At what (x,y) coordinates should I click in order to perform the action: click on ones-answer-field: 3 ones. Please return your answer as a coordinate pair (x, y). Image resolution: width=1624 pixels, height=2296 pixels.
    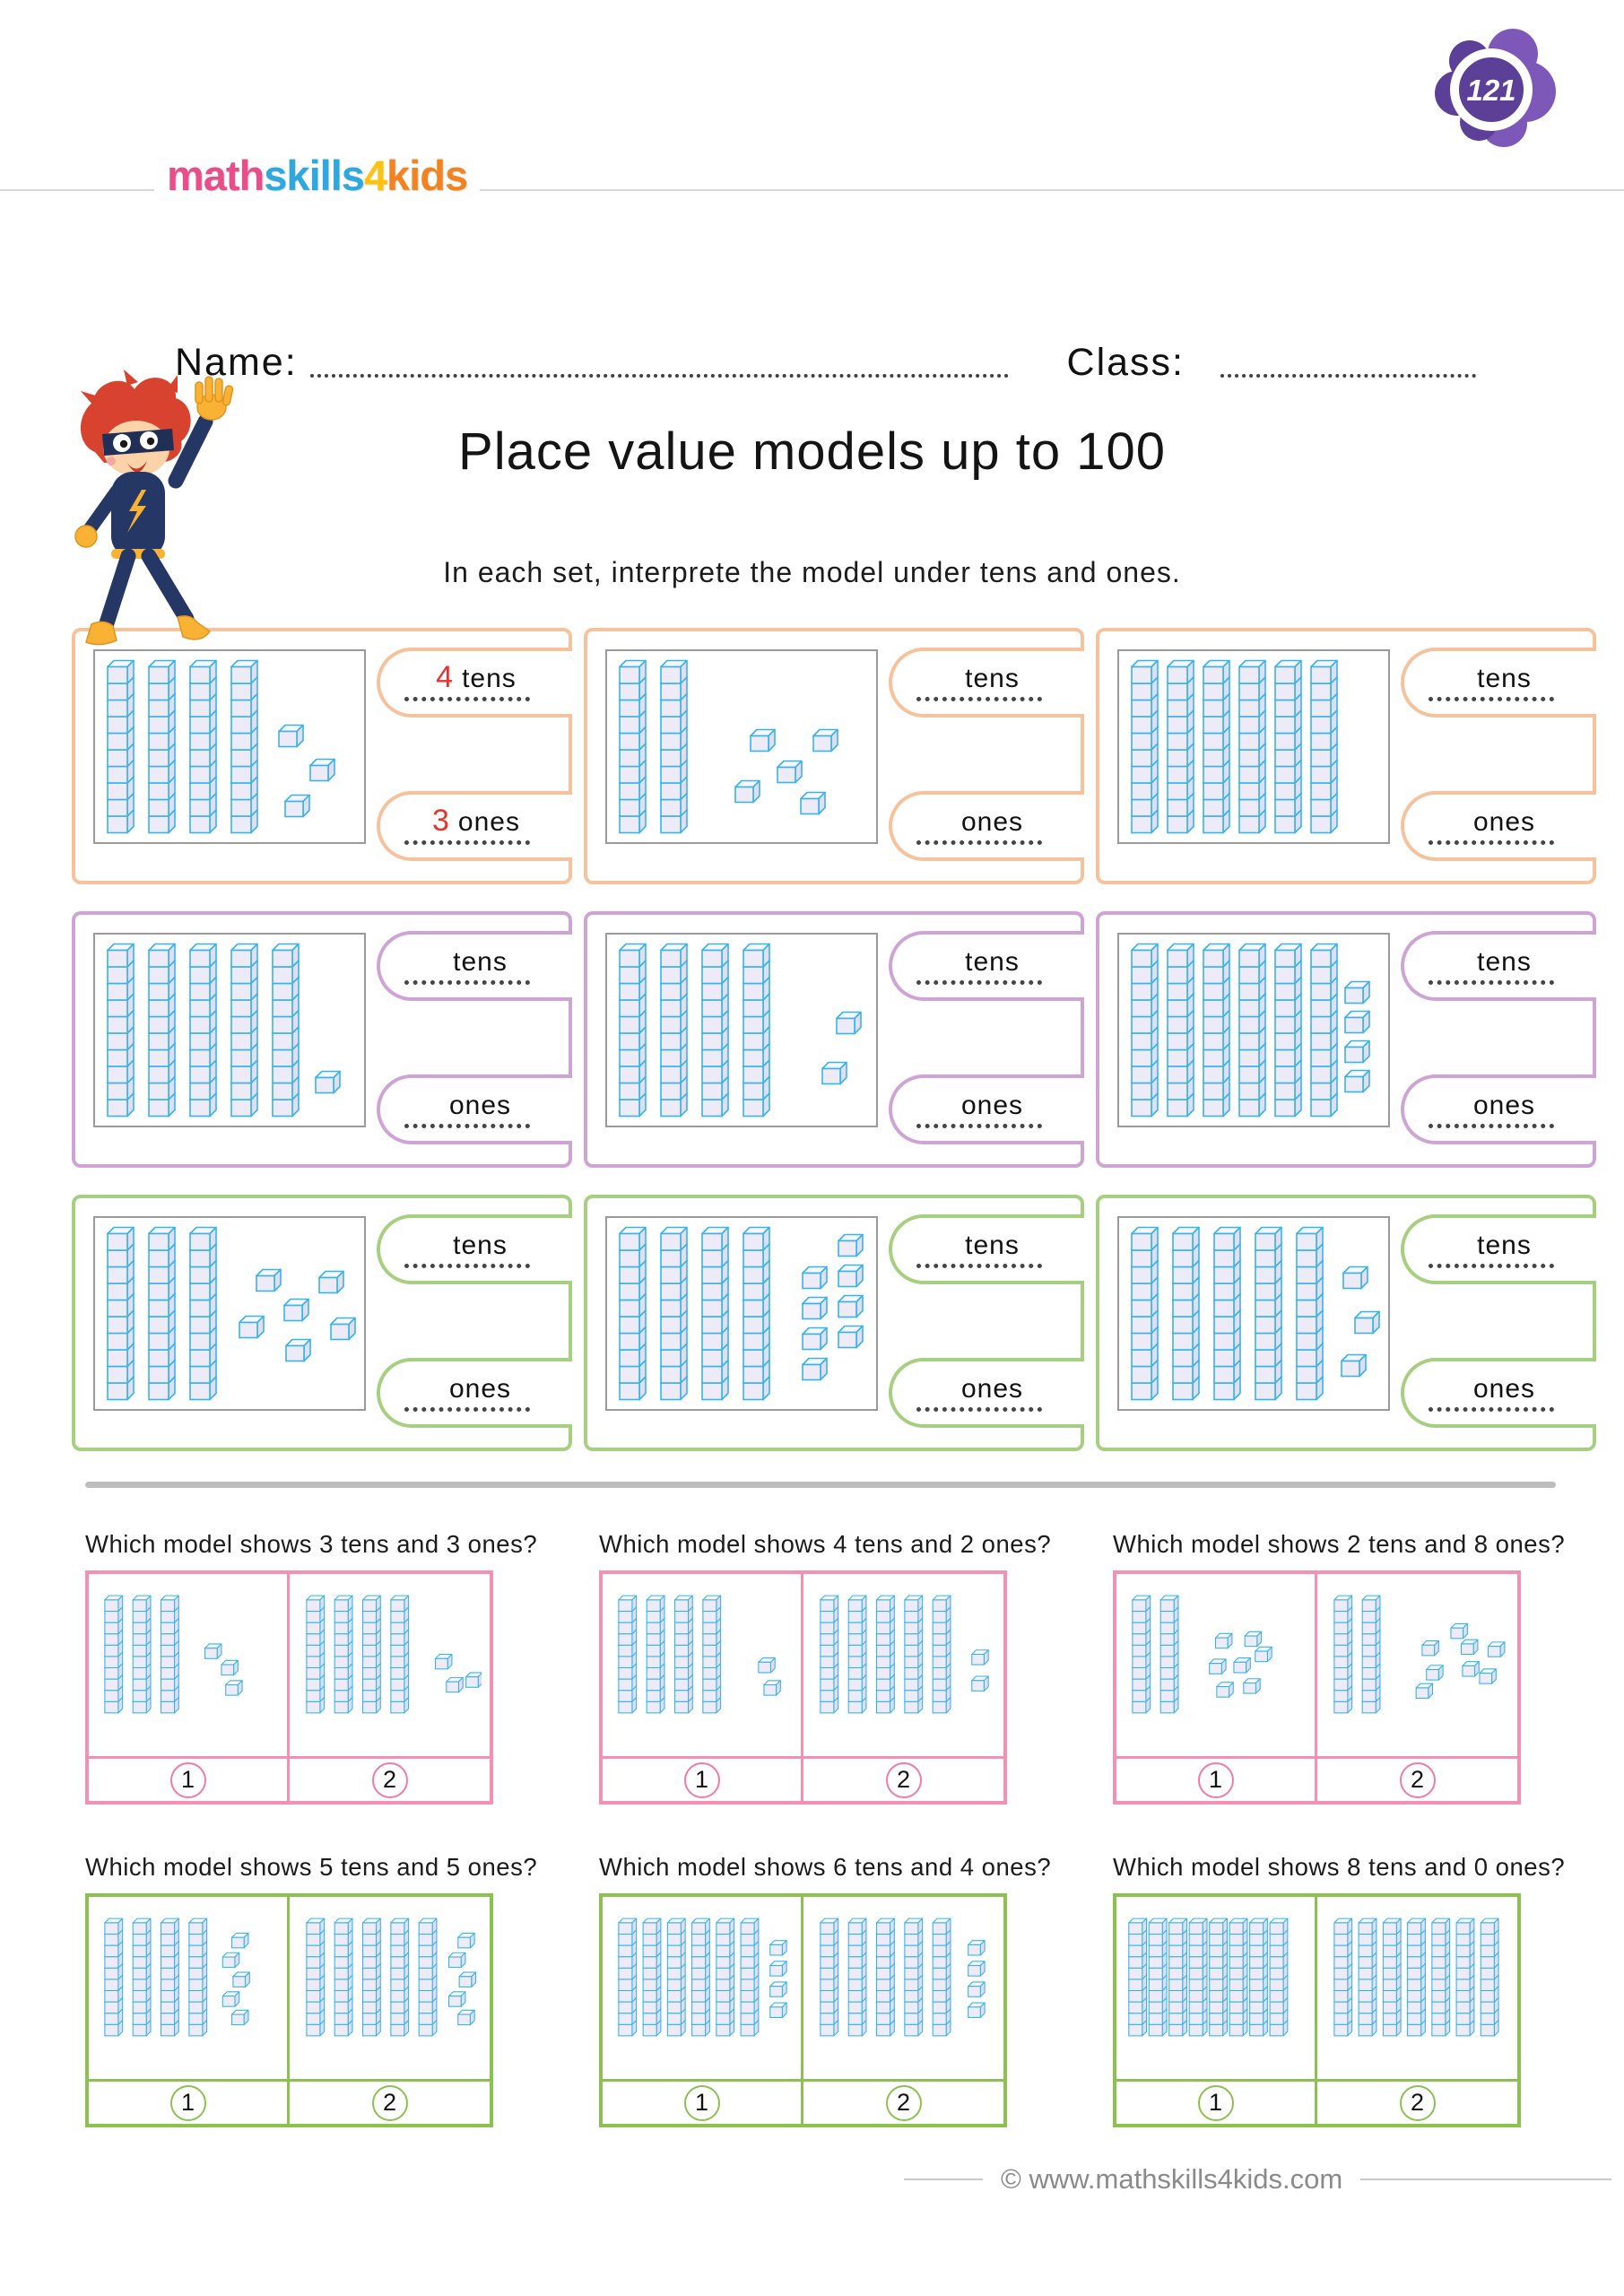
    Looking at the image, I should click on (474, 826).